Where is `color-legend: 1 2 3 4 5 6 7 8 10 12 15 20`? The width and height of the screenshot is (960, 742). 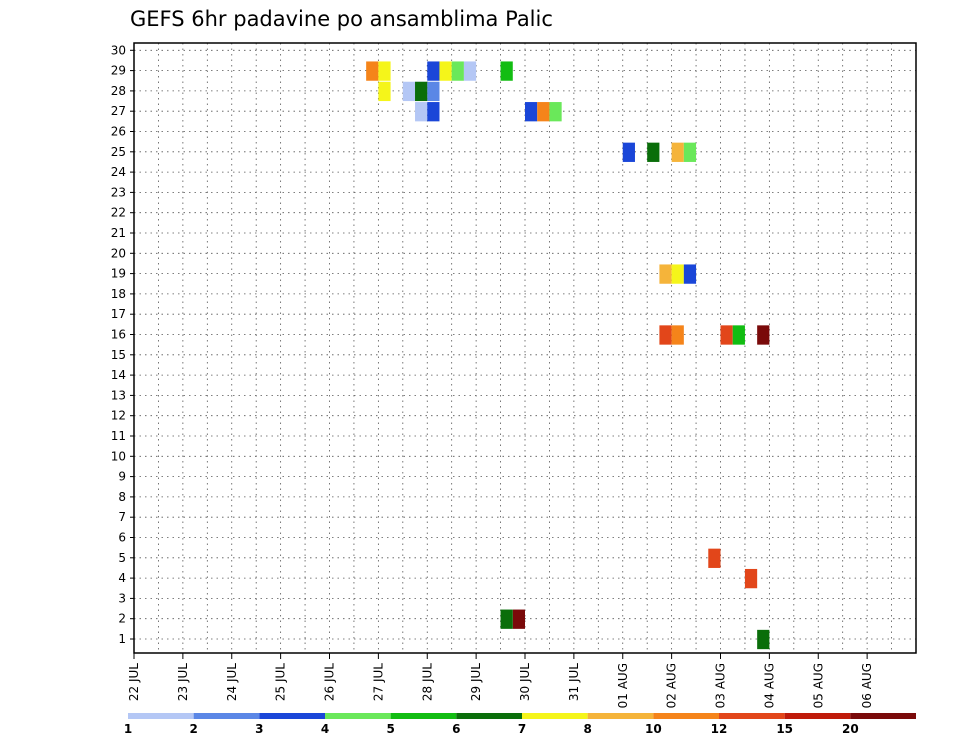 color-legend: 1 2 3 4 5 6 7 8 10 12 15 20 is located at coordinates (520, 724).